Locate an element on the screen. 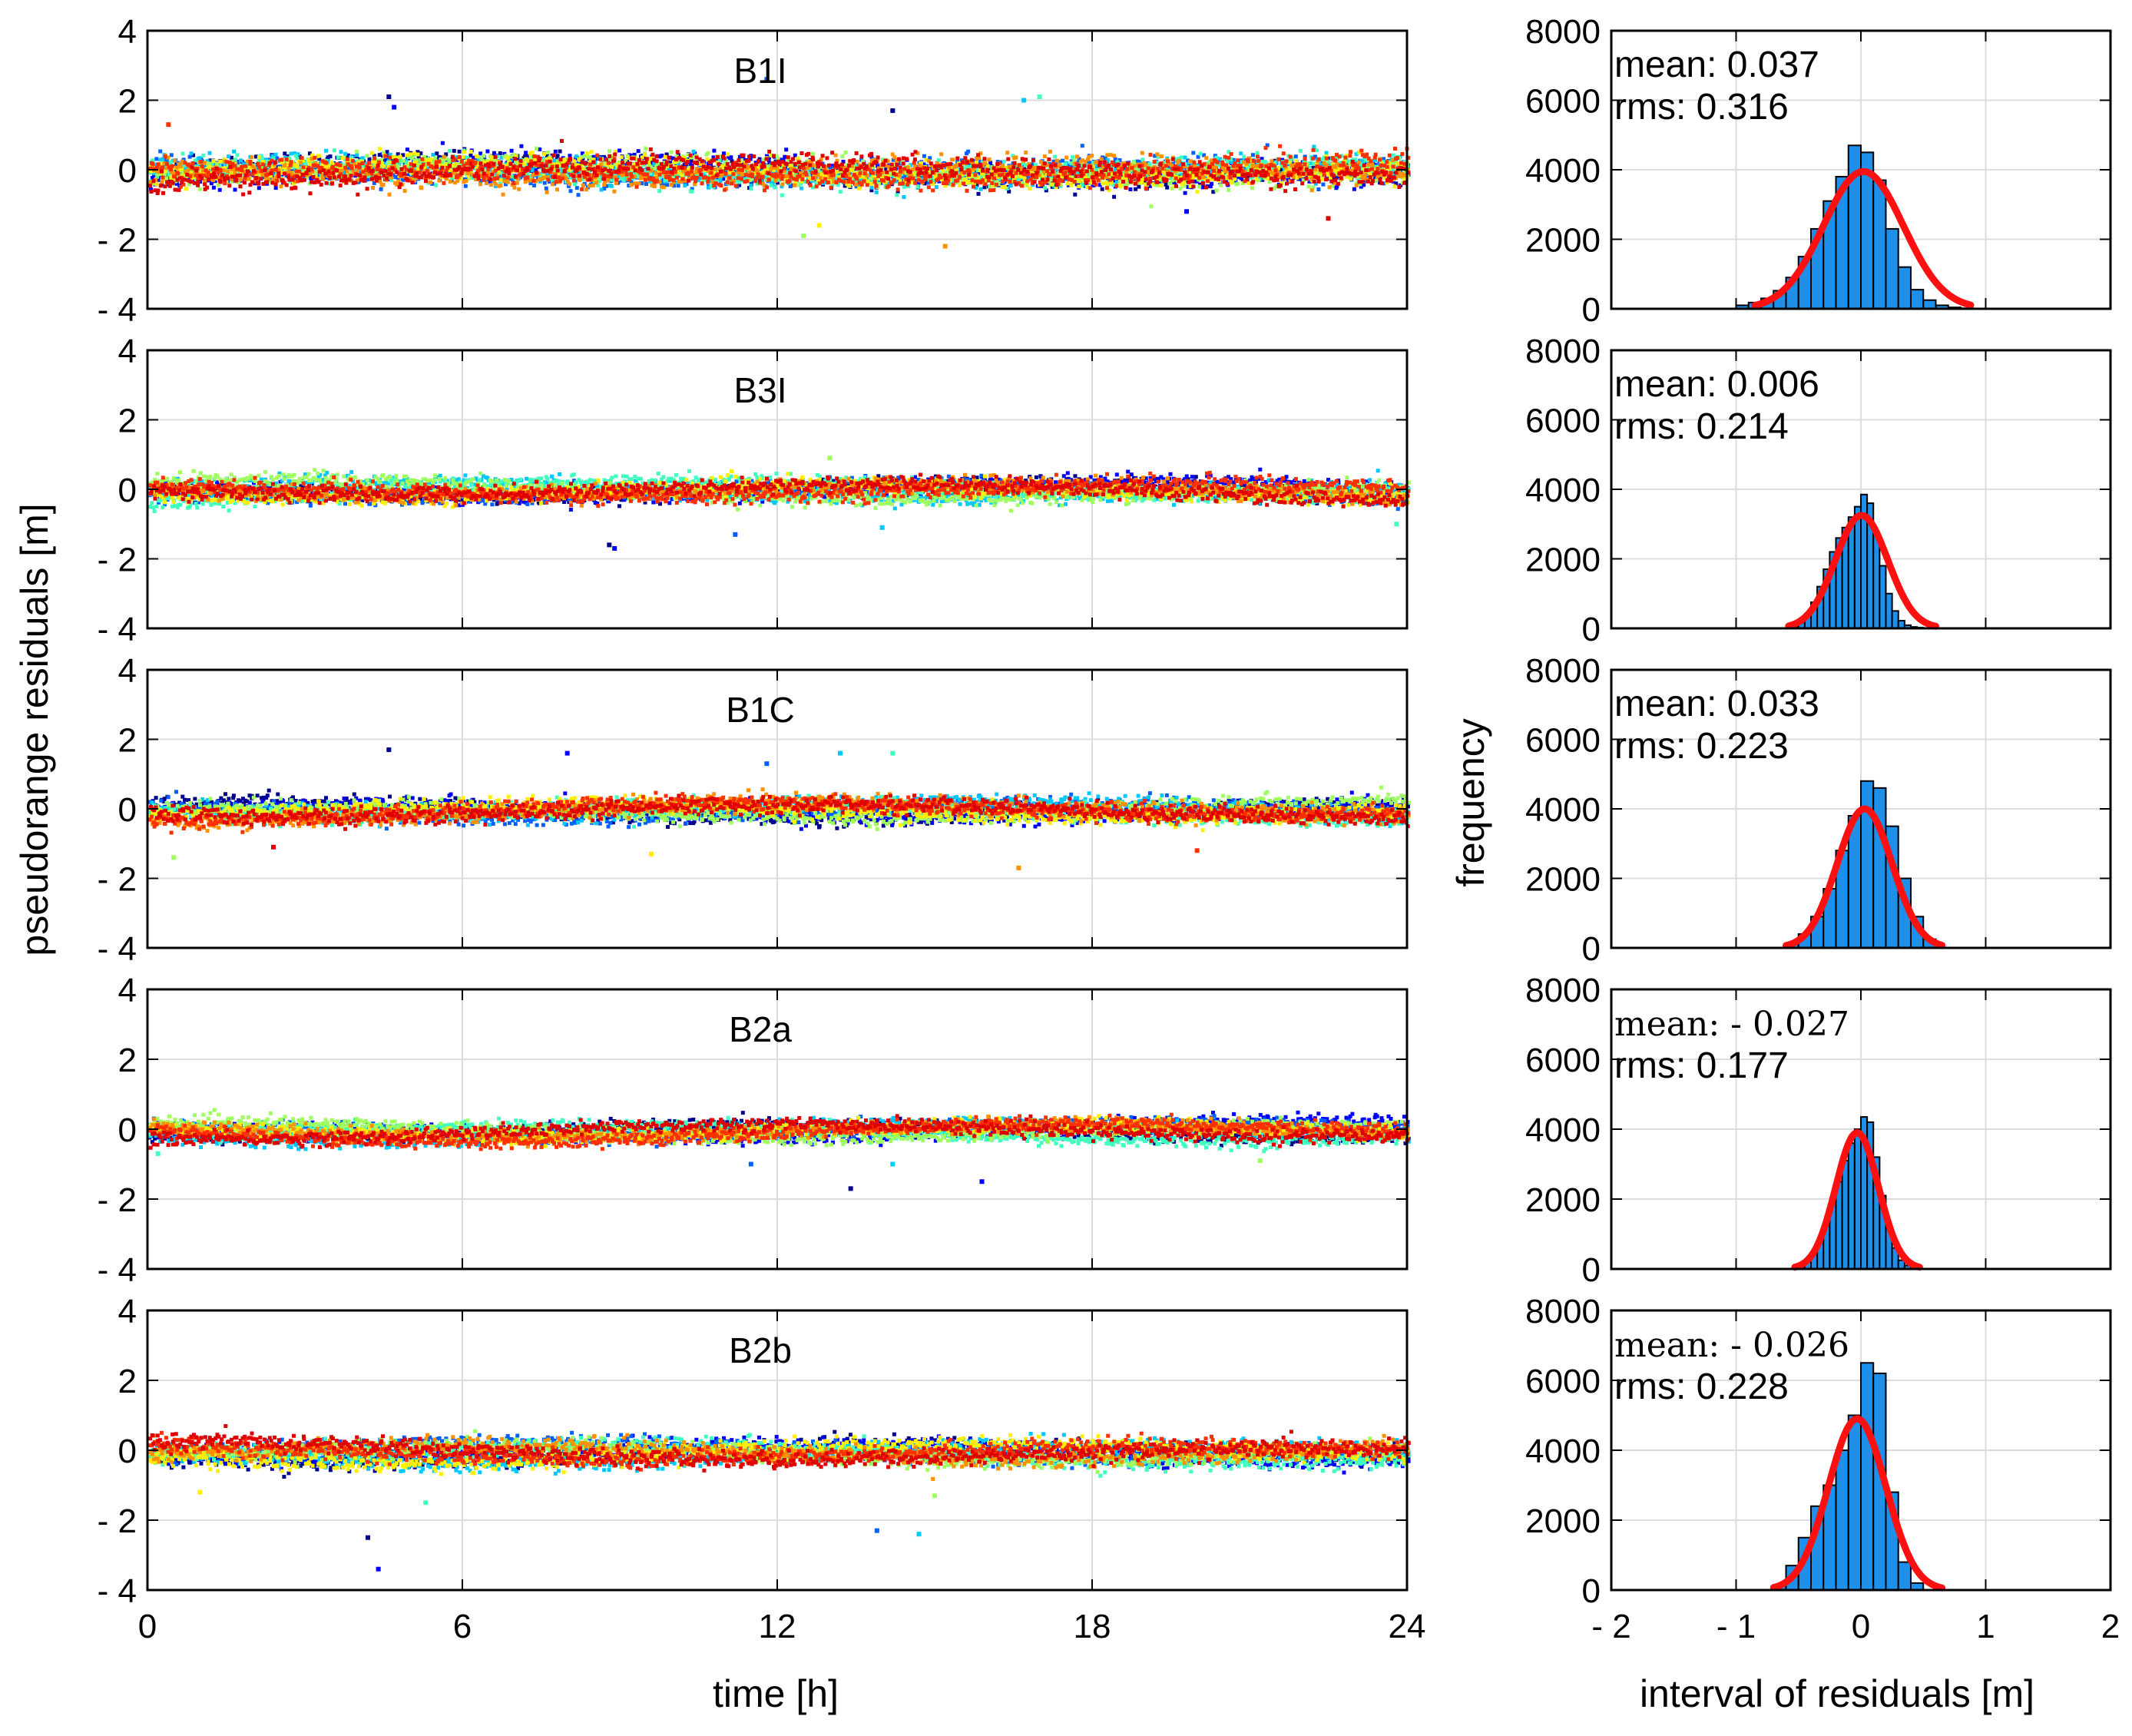 The width and height of the screenshot is (2132, 1736). scatter-2-ytick-label-1: 2 is located at coordinates (128, 741).